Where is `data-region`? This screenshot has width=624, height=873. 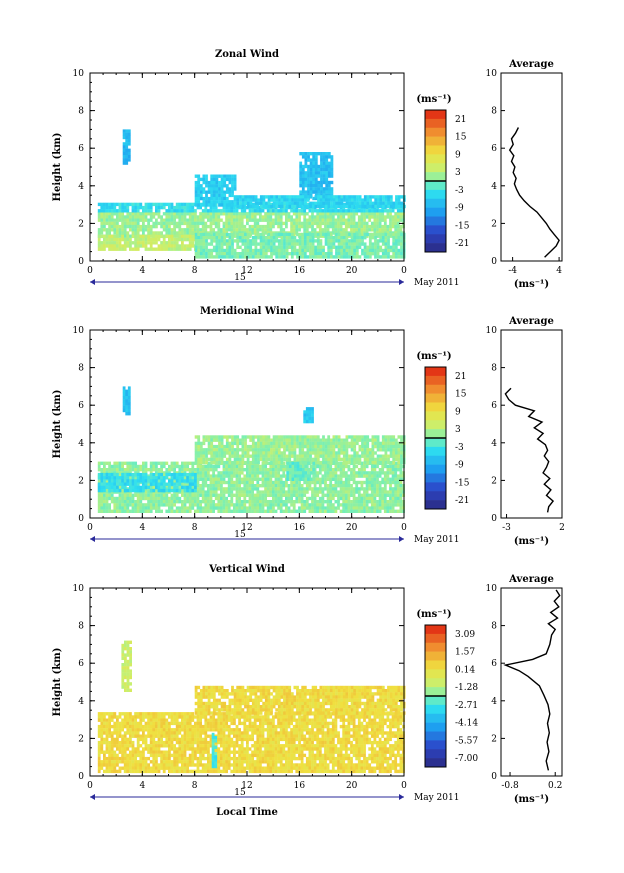 data-region is located at coordinates (300, 450).